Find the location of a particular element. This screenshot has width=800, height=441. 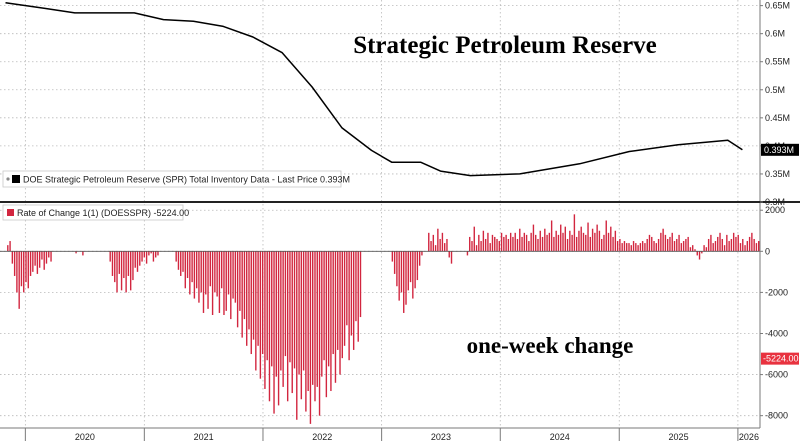

bottom-y-tick-label: -4000 is located at coordinates (776, 333).